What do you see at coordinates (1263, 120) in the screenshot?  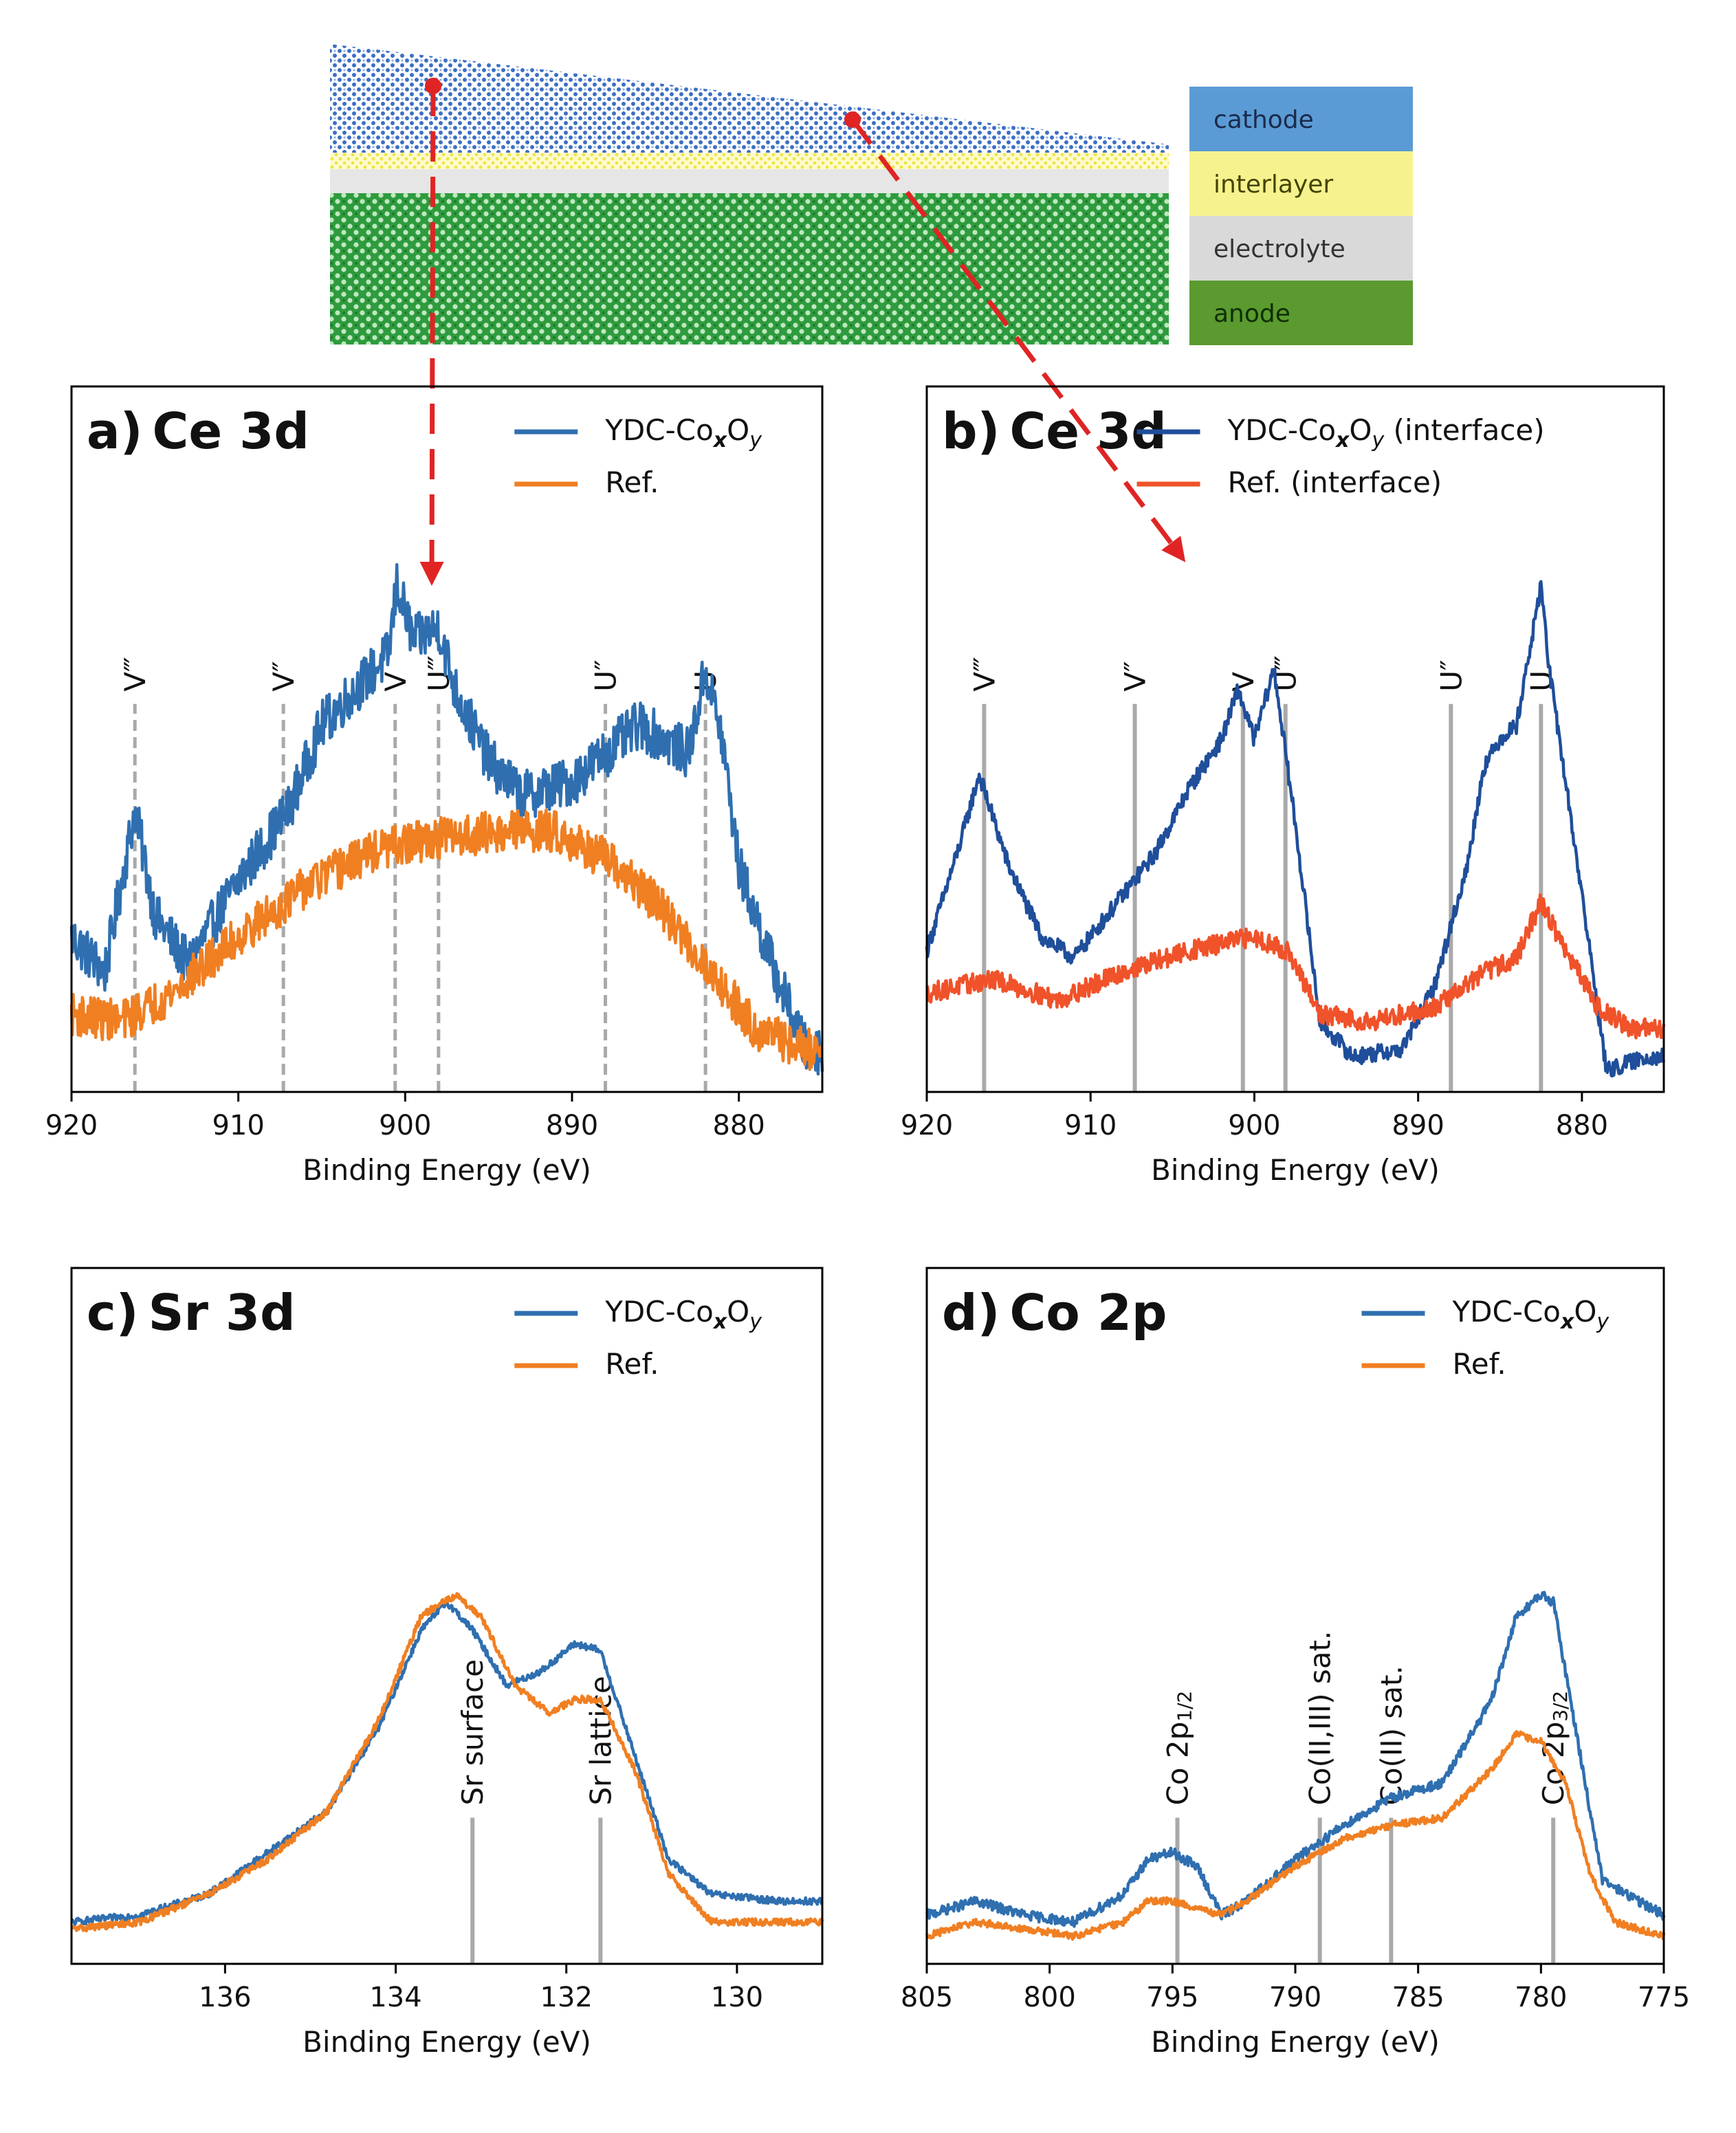 I see `legend-label-cathode: cathode` at bounding box center [1263, 120].